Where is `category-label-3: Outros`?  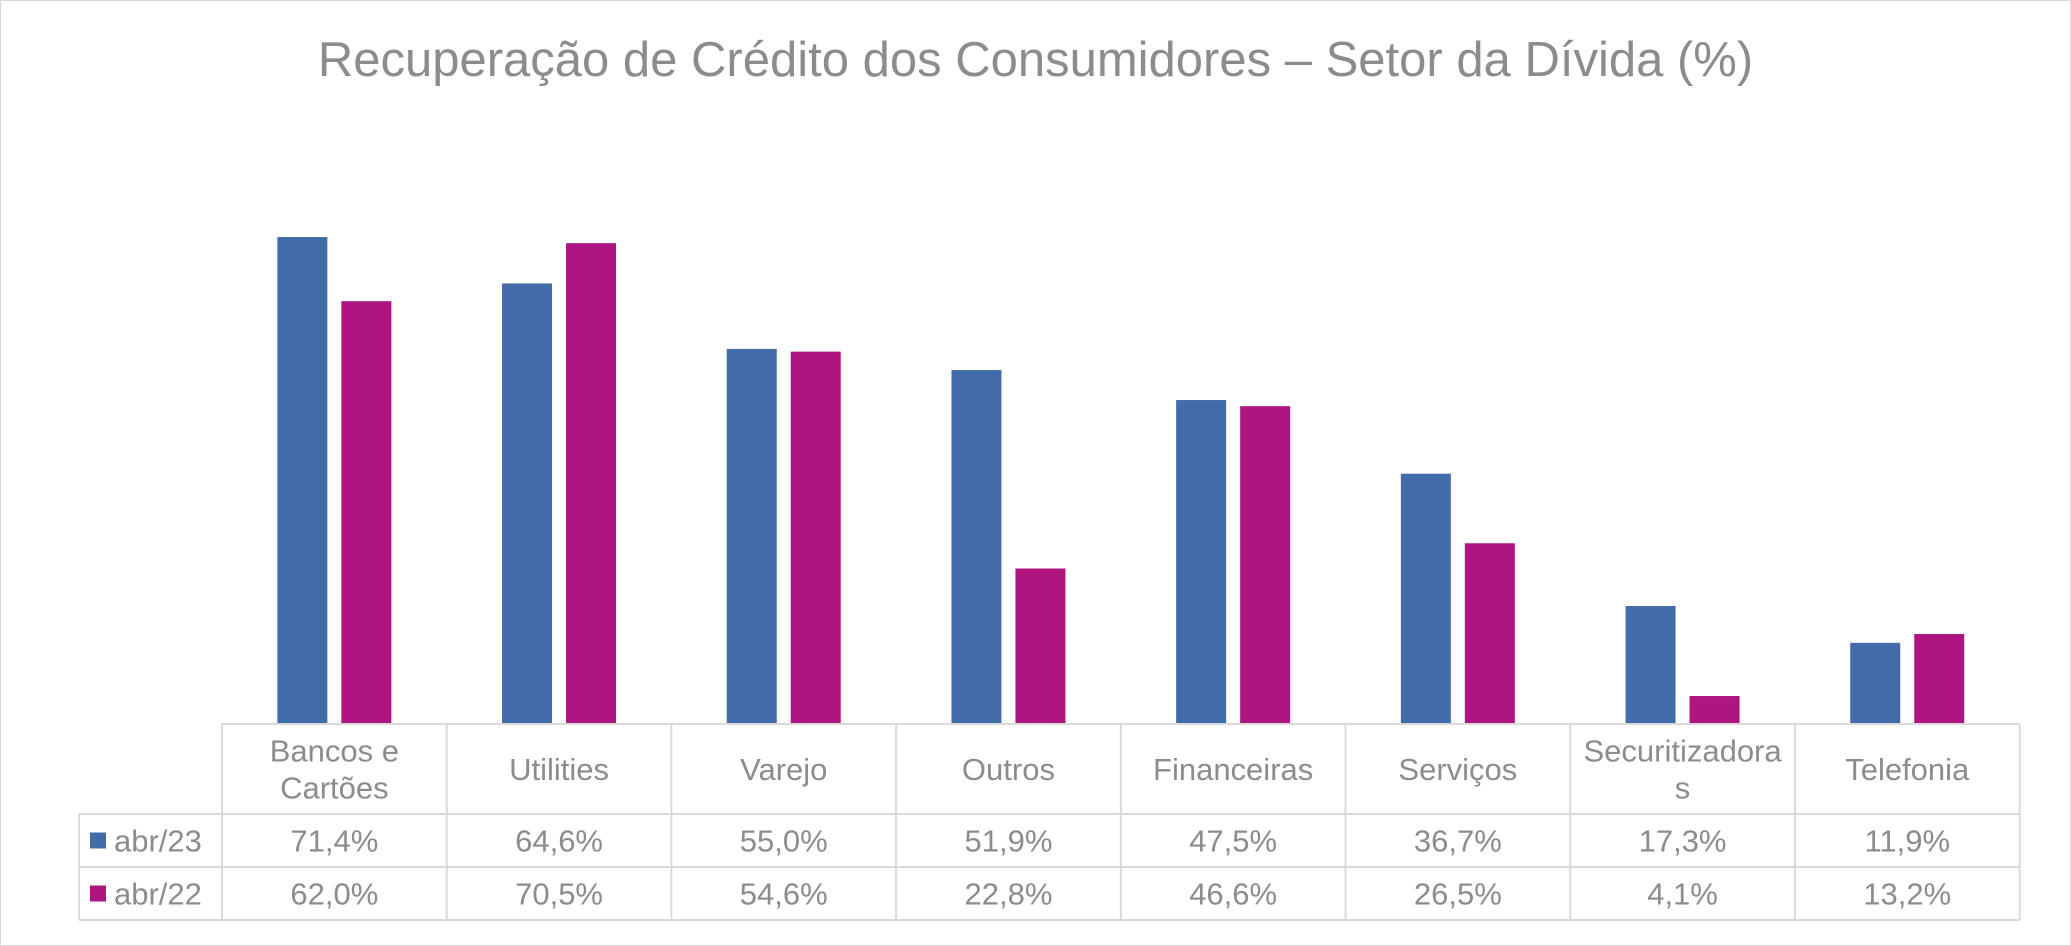
category-label-3: Outros is located at coordinates (1008, 769).